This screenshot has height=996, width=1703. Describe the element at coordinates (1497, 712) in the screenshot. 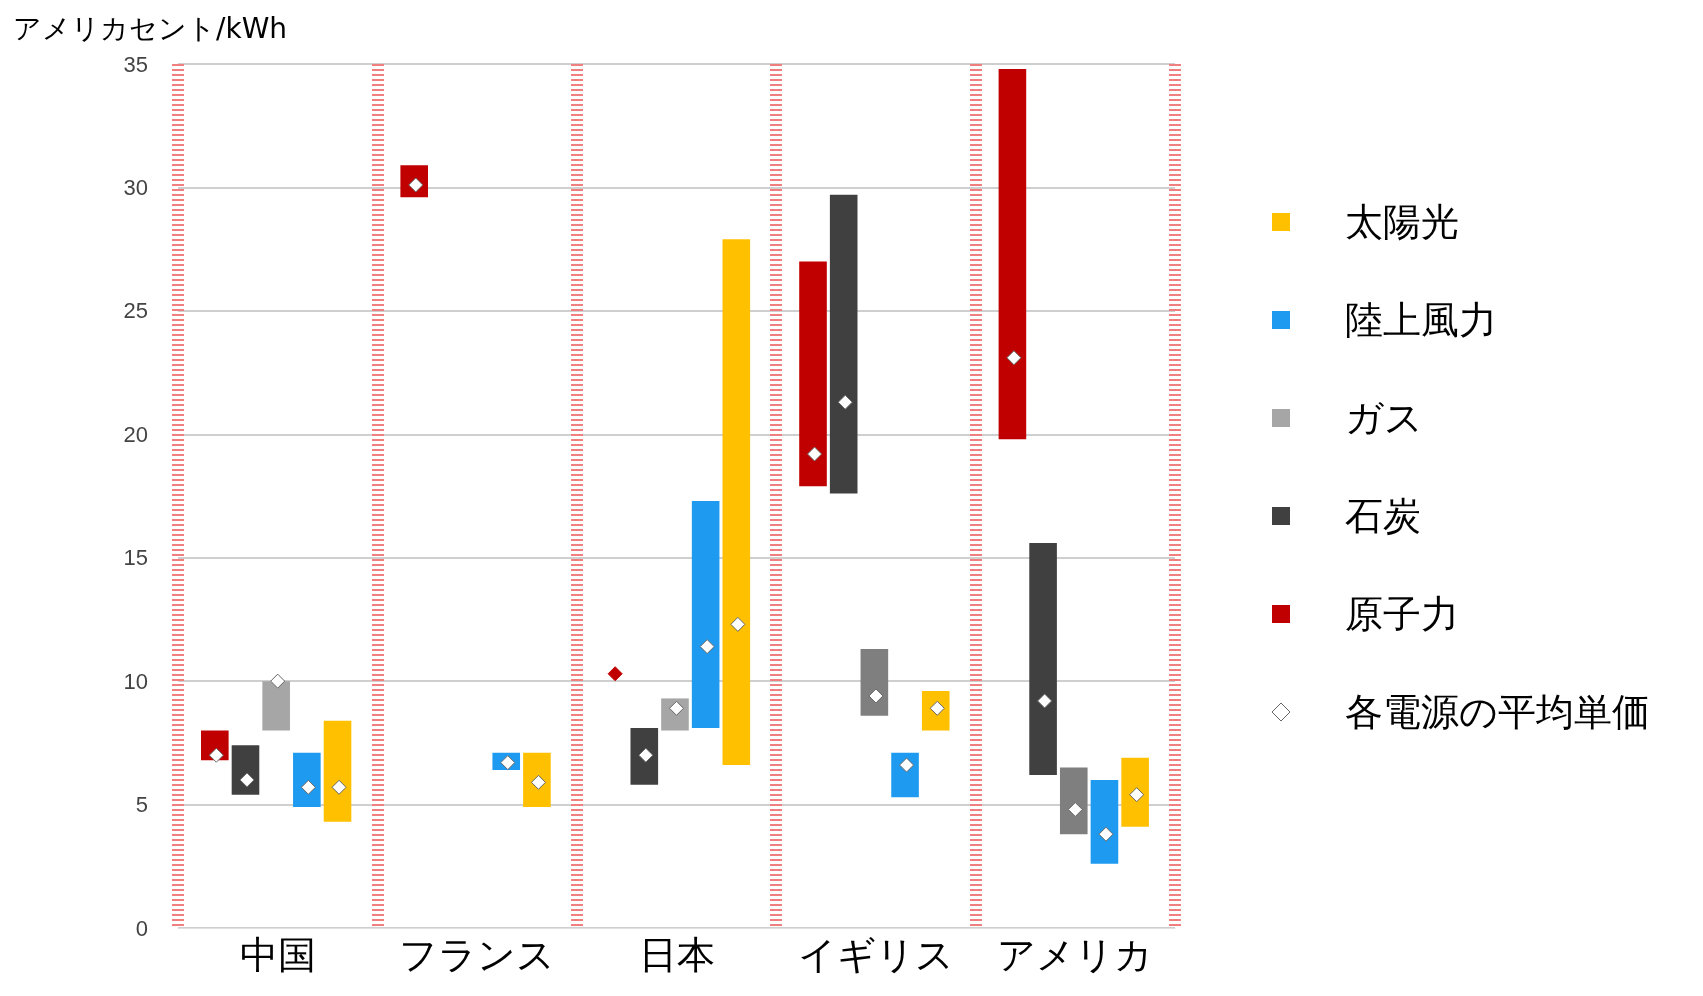

I see `legend-label: 各電源の平均単価` at that location.